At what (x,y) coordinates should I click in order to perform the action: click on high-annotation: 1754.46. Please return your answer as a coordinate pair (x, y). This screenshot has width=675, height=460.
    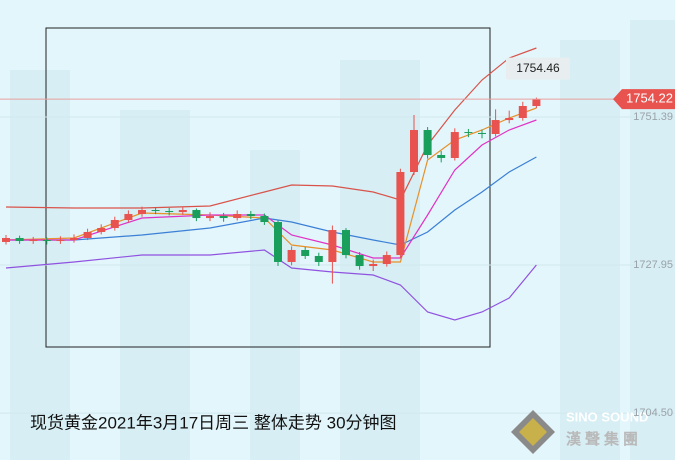
    Looking at the image, I should click on (538, 68).